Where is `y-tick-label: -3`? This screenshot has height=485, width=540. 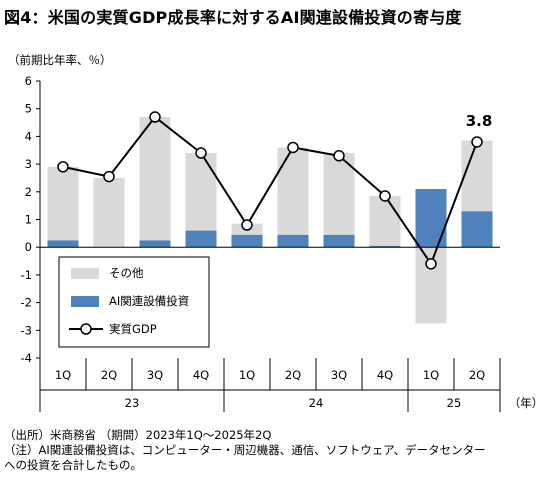 y-tick-label: -3 is located at coordinates (26, 330).